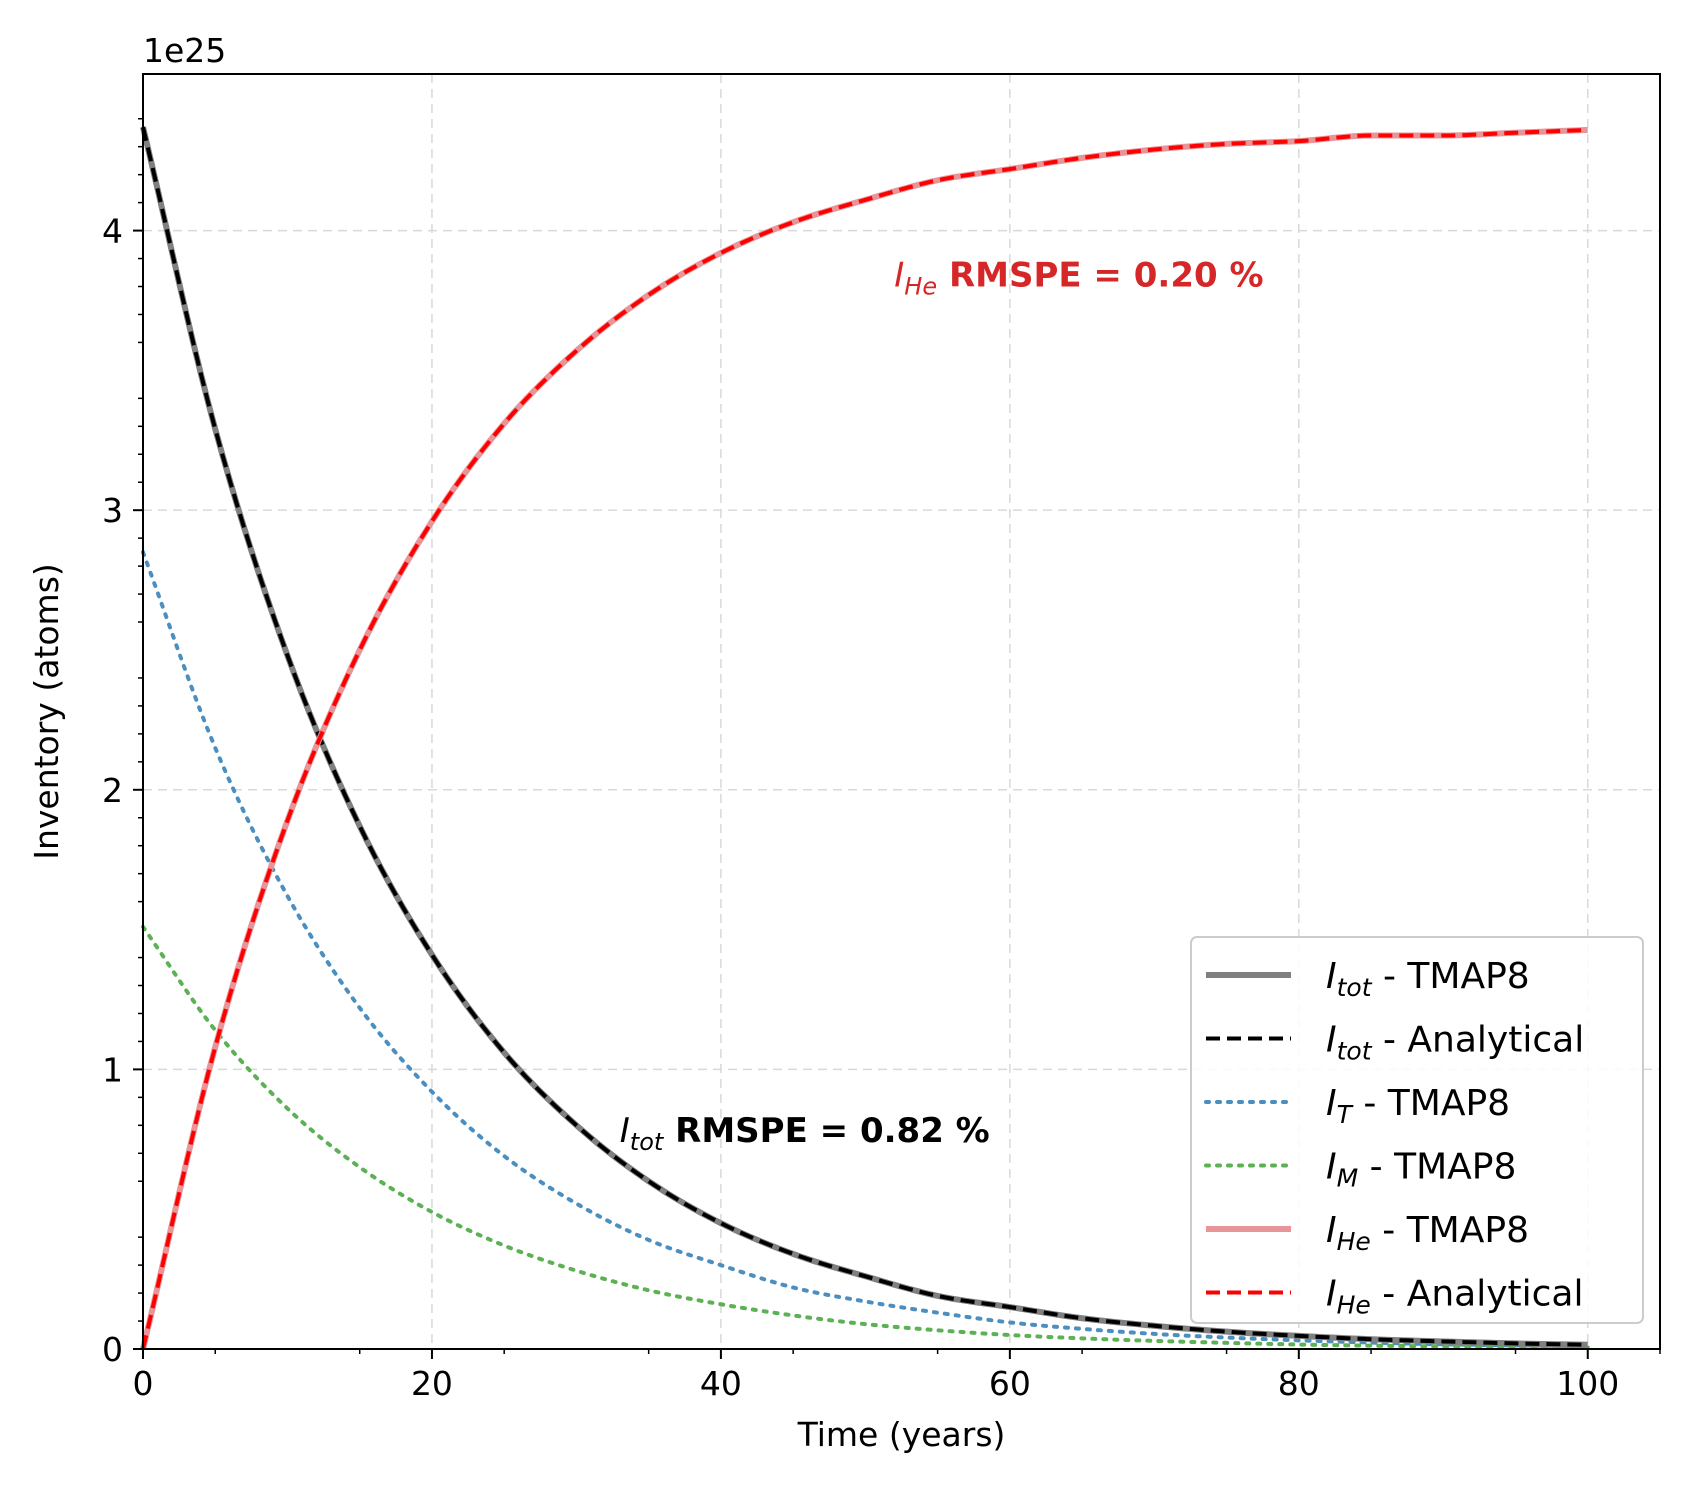 The image size is (1683, 1499). What do you see at coordinates (143, 1383) in the screenshot?
I see `x-tick-label: 0` at bounding box center [143, 1383].